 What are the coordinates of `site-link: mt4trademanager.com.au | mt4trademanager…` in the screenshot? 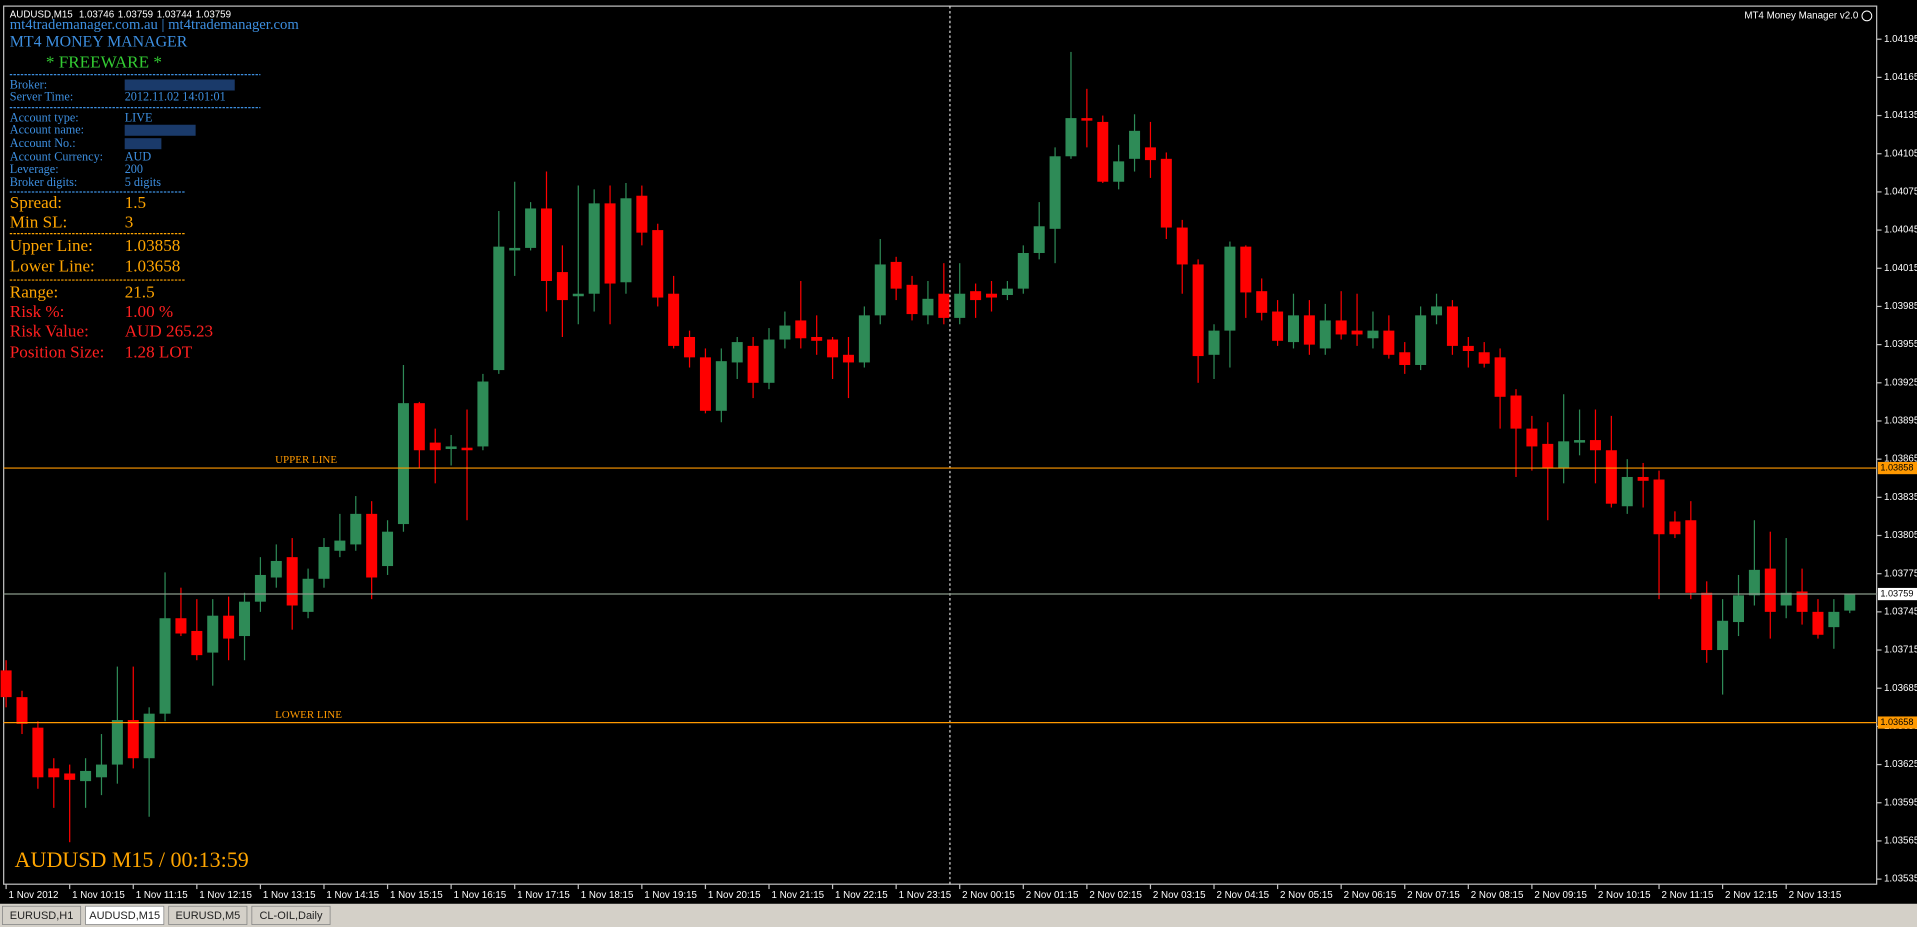 It's located at (155, 25).